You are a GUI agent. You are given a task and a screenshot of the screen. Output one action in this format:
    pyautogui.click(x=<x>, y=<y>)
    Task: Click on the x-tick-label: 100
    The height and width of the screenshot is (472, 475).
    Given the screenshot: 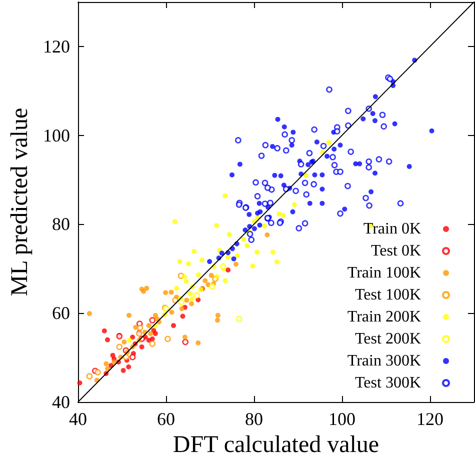 What is the action you would take?
    pyautogui.click(x=342, y=419)
    